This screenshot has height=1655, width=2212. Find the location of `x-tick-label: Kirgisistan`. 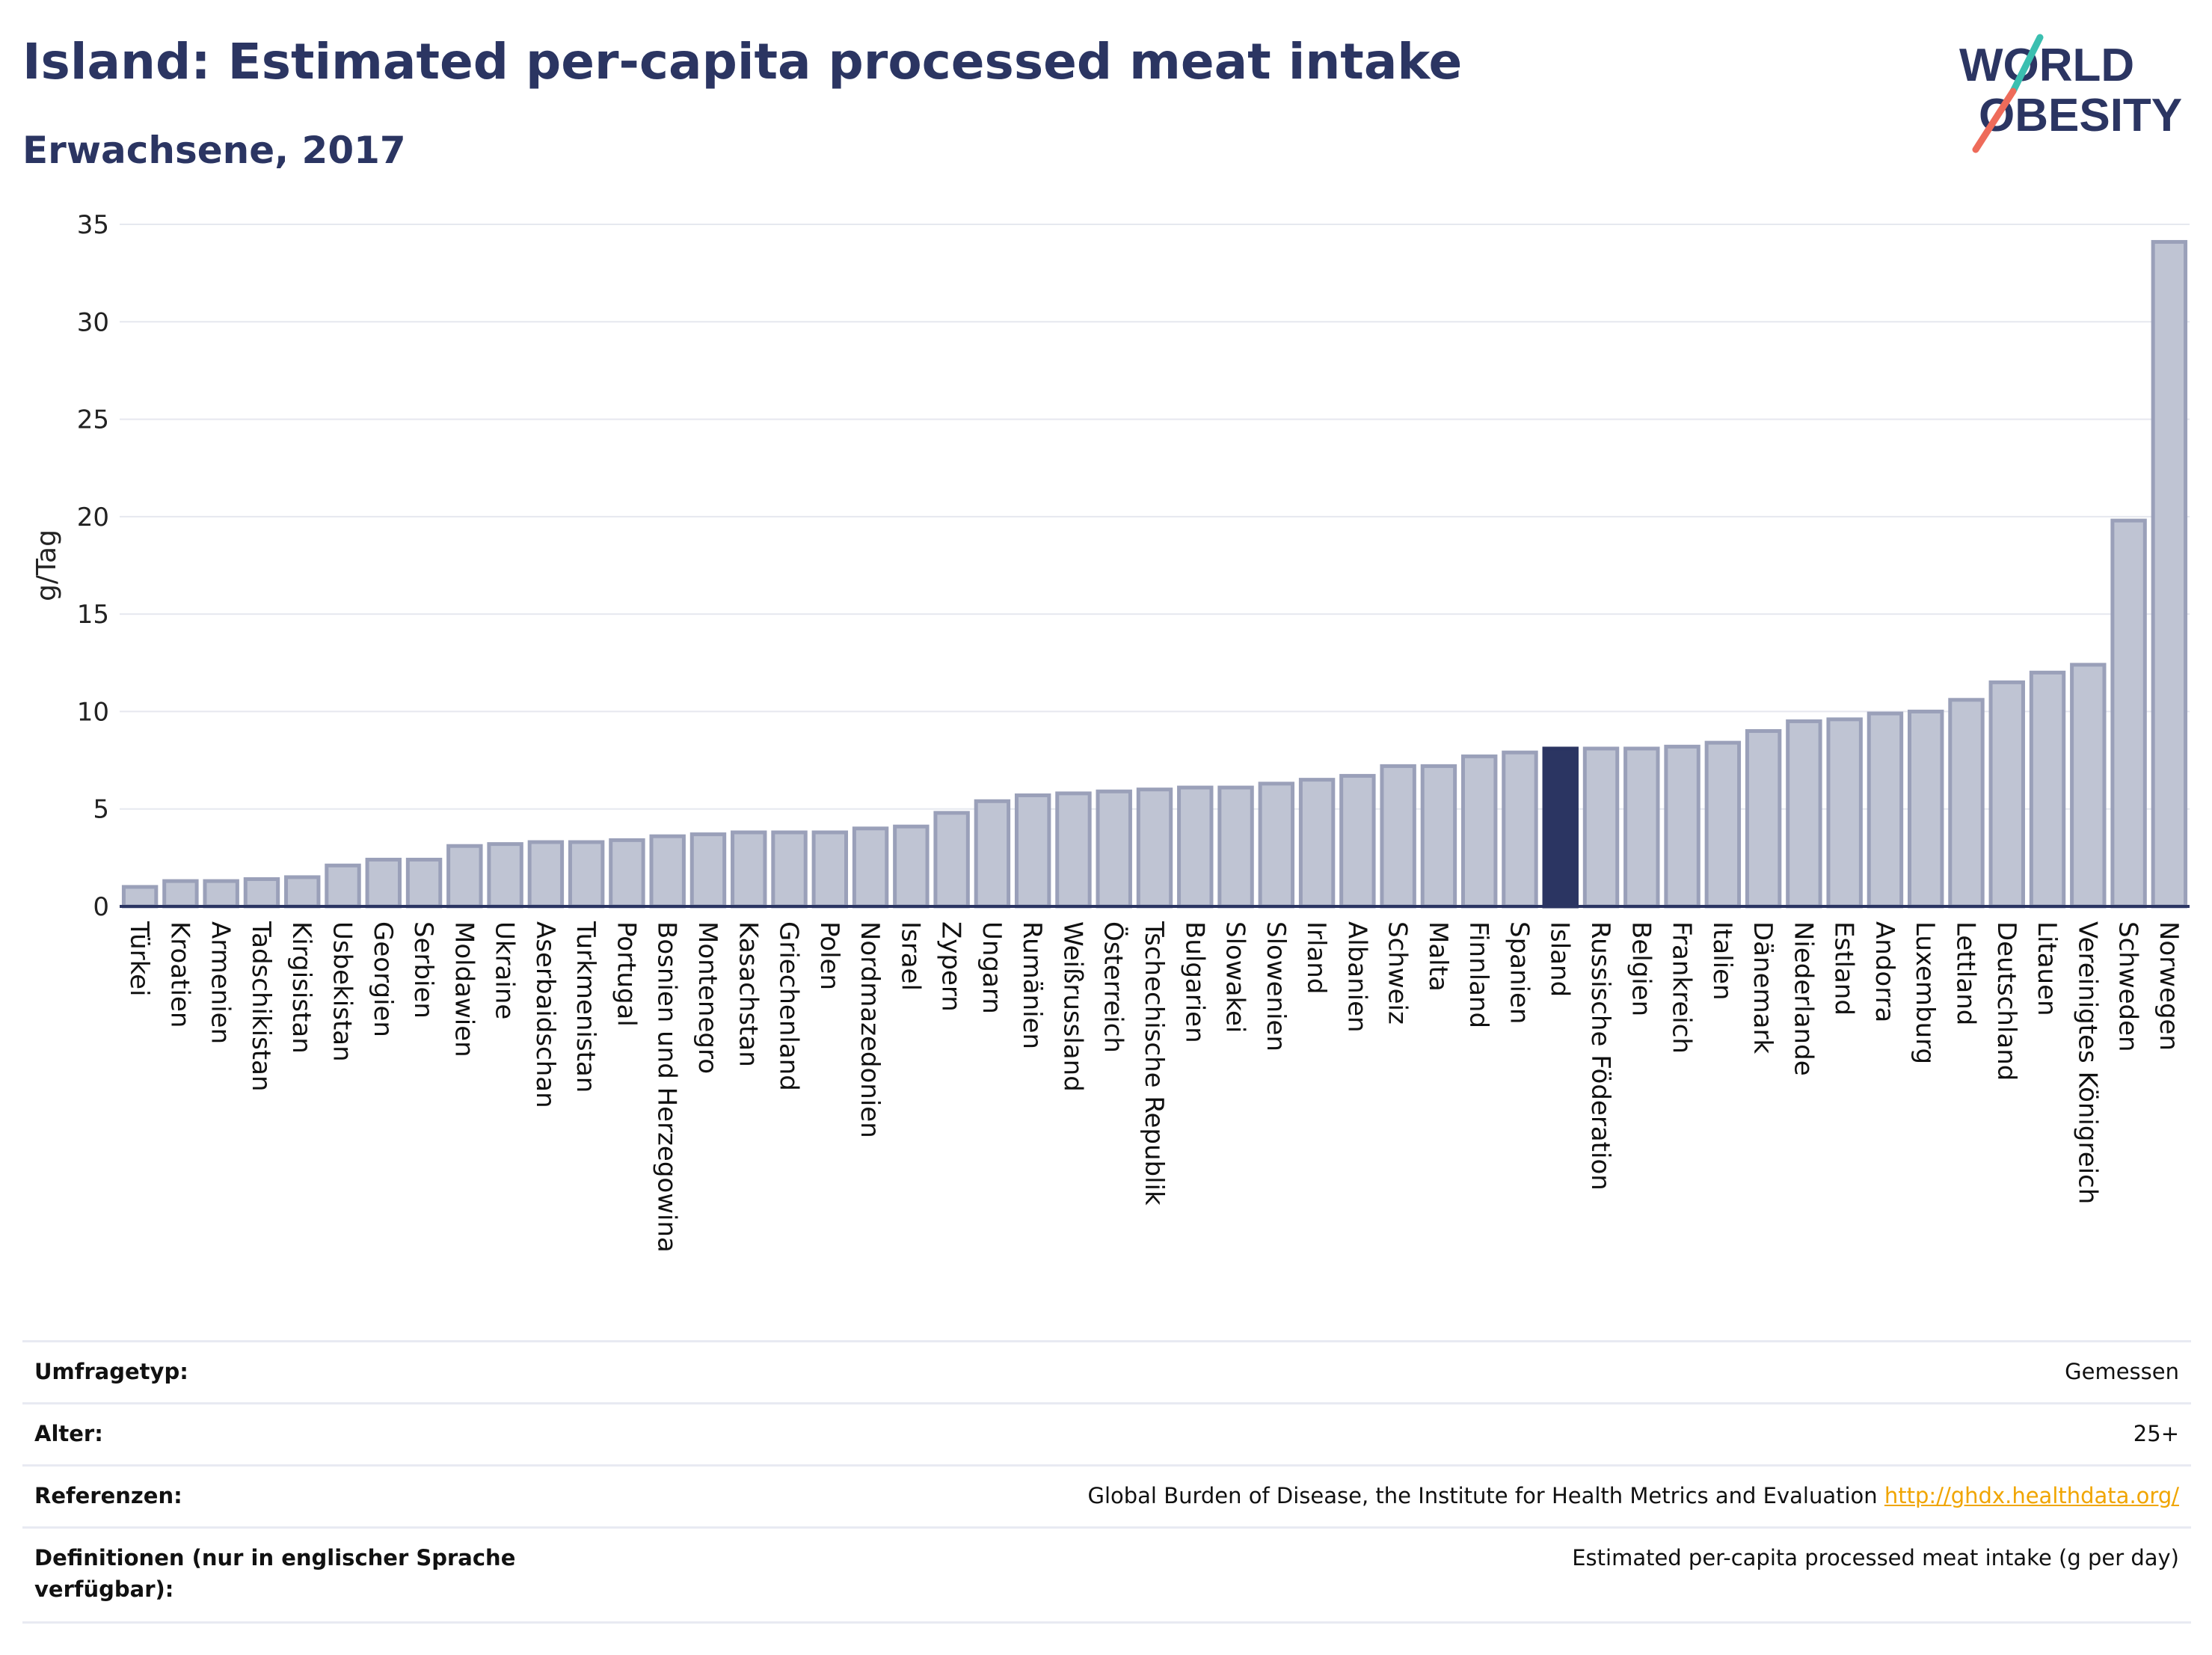

x-tick-label: Kirgisistan is located at coordinates (301, 987).